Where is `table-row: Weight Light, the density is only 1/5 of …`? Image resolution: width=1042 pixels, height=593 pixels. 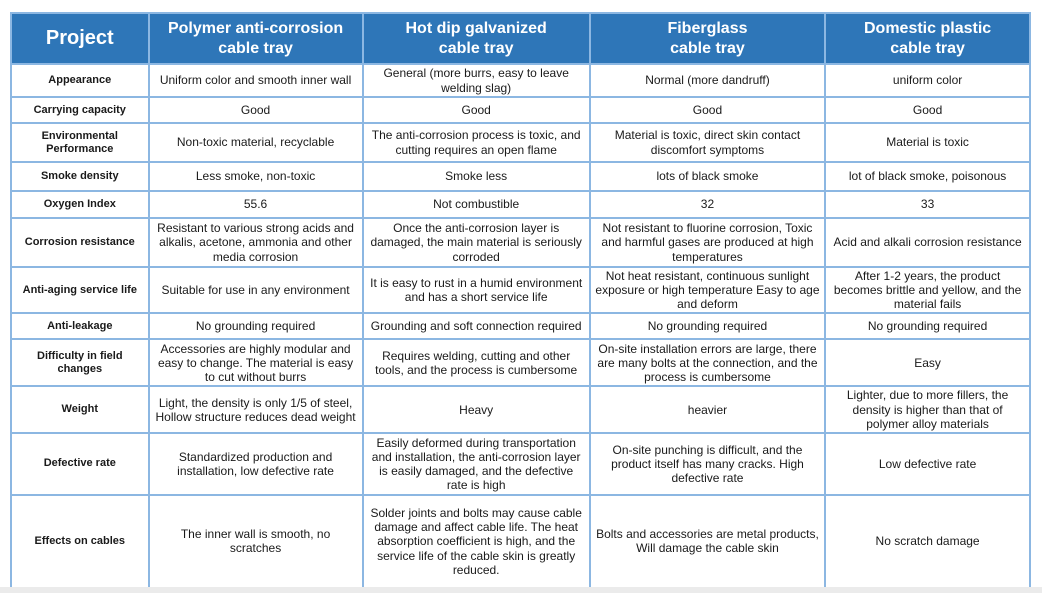 table-row: Weight Light, the density is only 1/5 of … is located at coordinates (520, 409).